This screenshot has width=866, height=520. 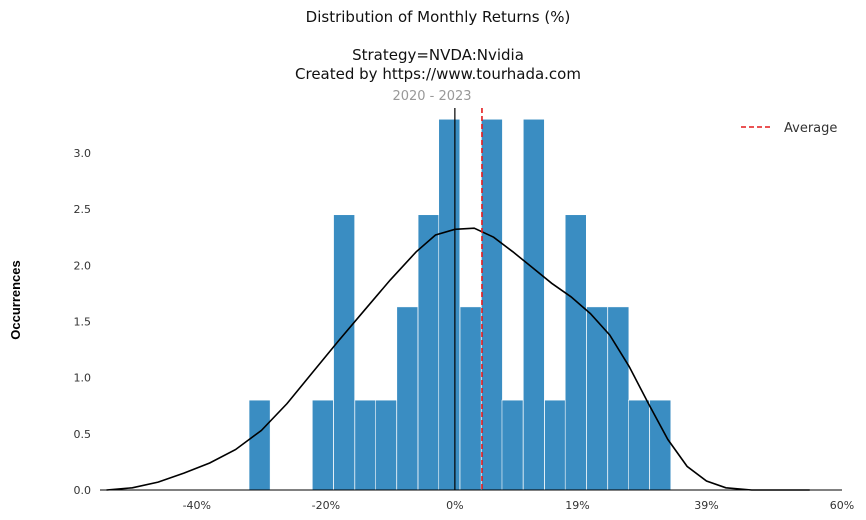 I want to click on y-tick-label: 0.5, so click(x=83, y=434).